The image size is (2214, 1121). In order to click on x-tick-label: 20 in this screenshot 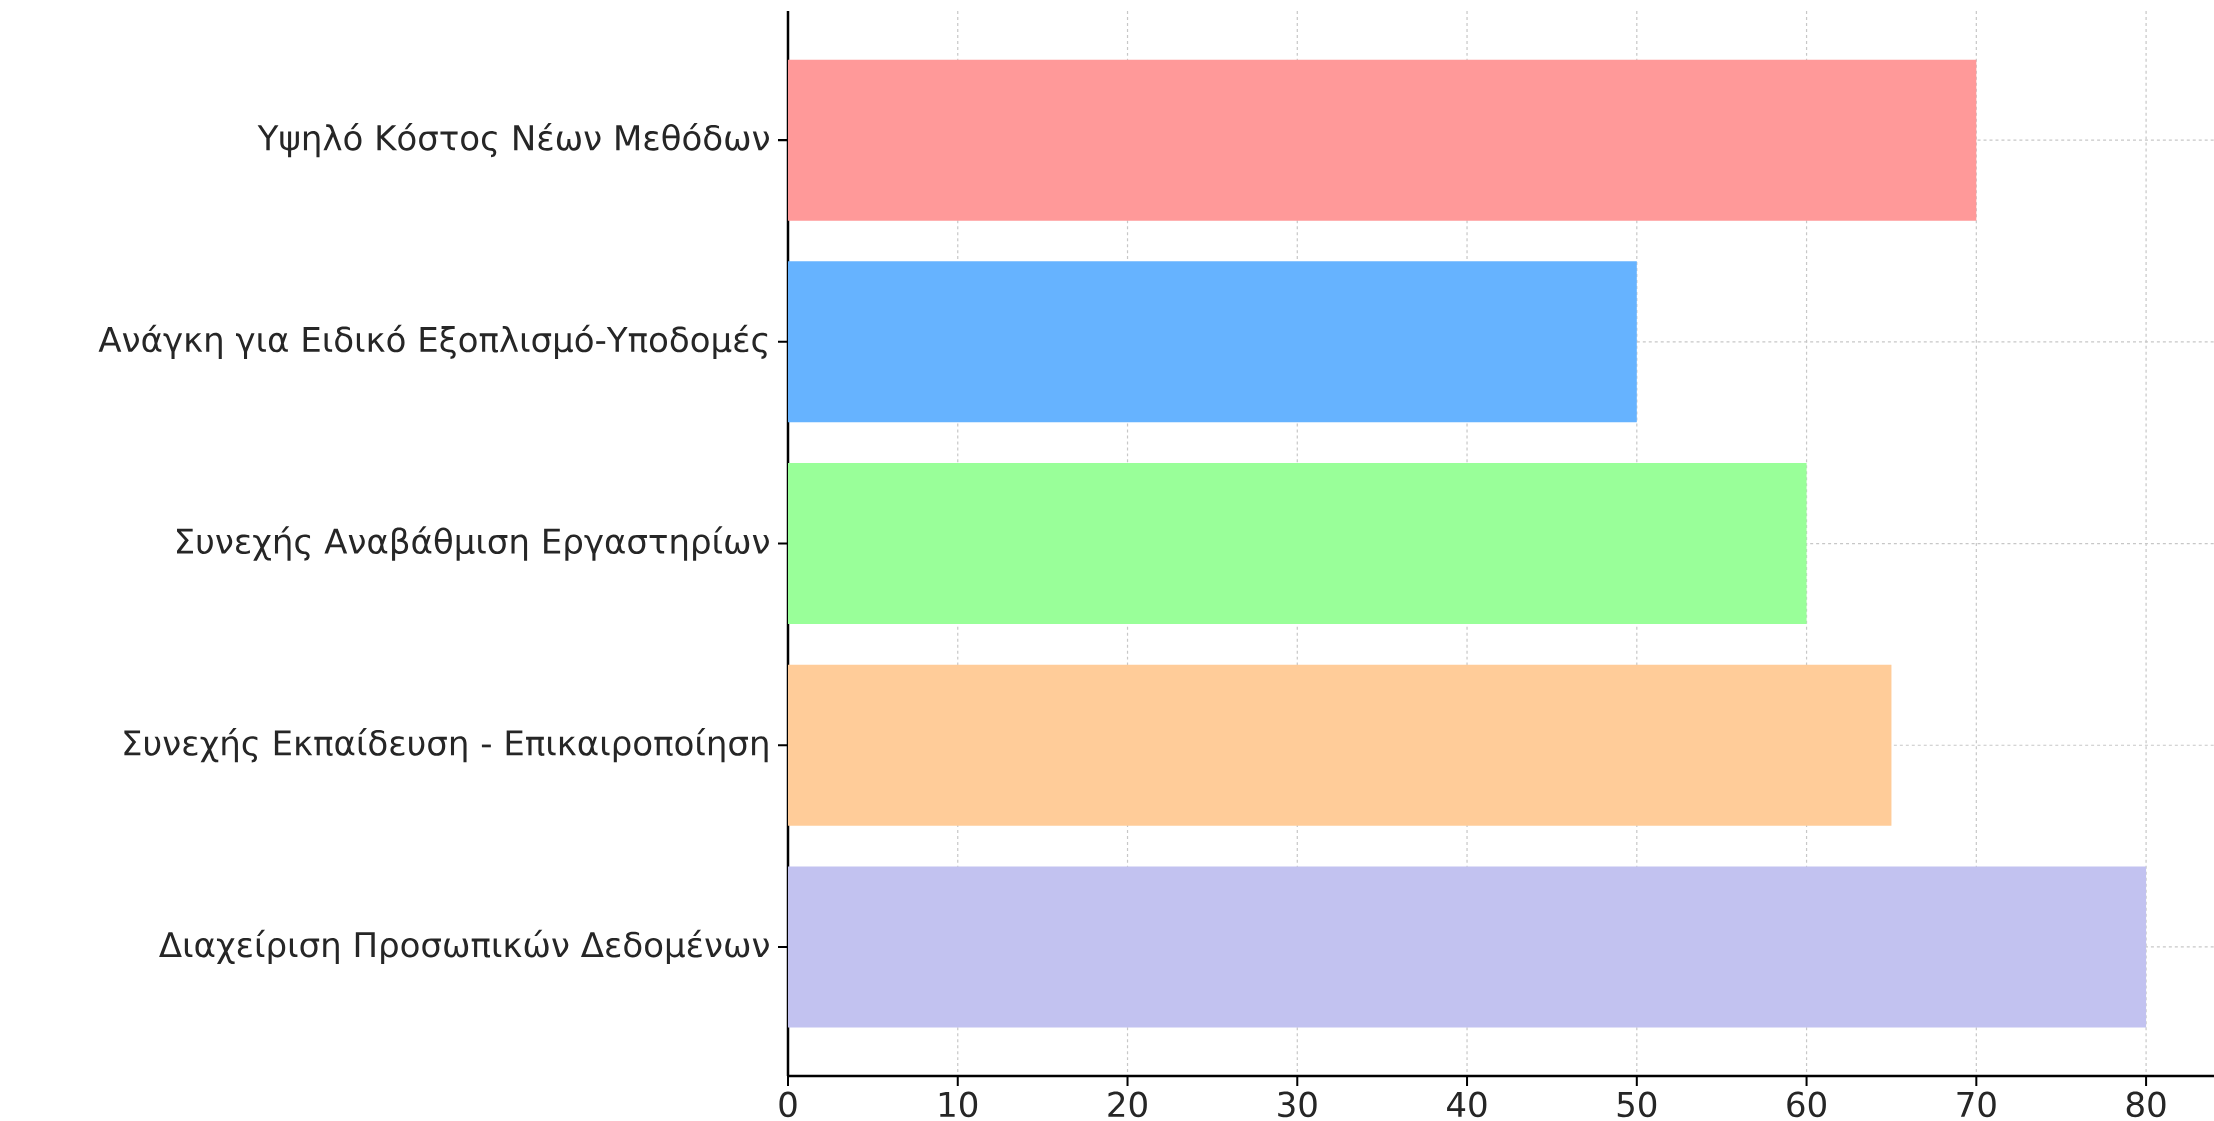, I will do `click(1127, 1104)`.